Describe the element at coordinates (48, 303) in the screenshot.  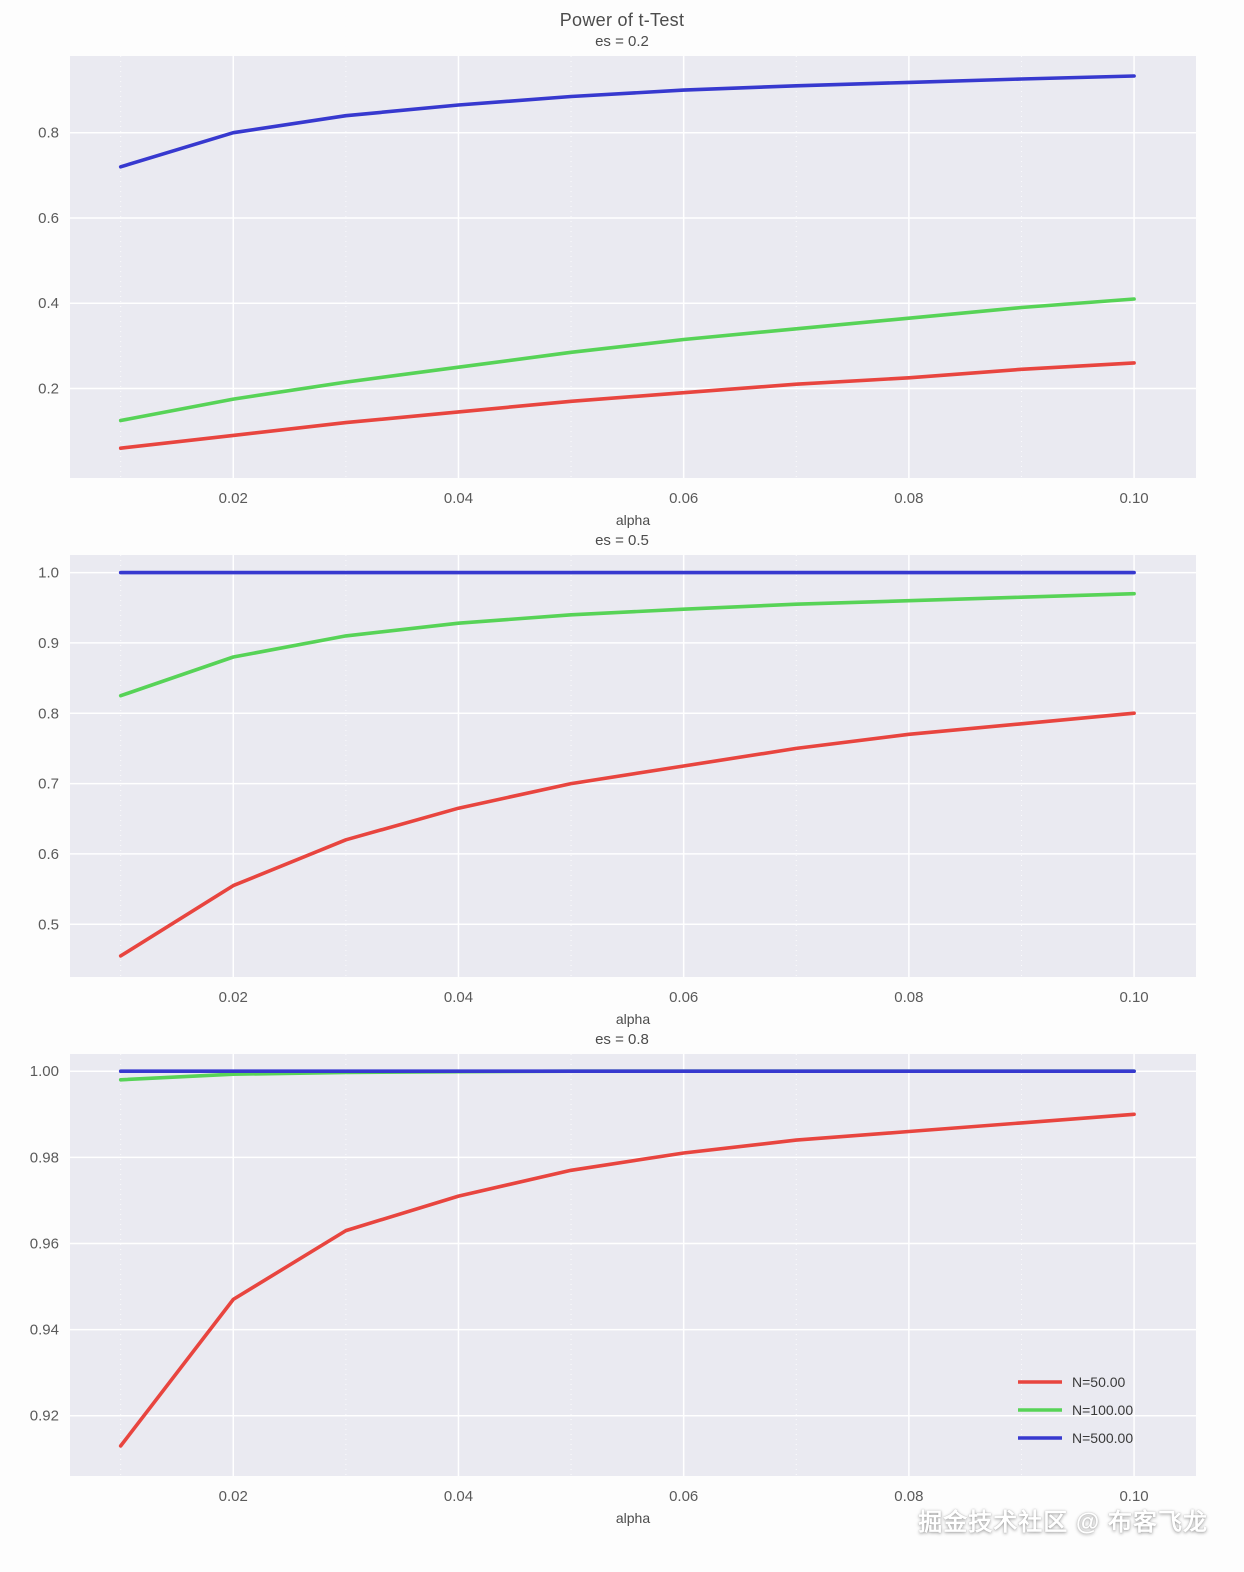
I see `y-tick-label: 0.4` at that location.